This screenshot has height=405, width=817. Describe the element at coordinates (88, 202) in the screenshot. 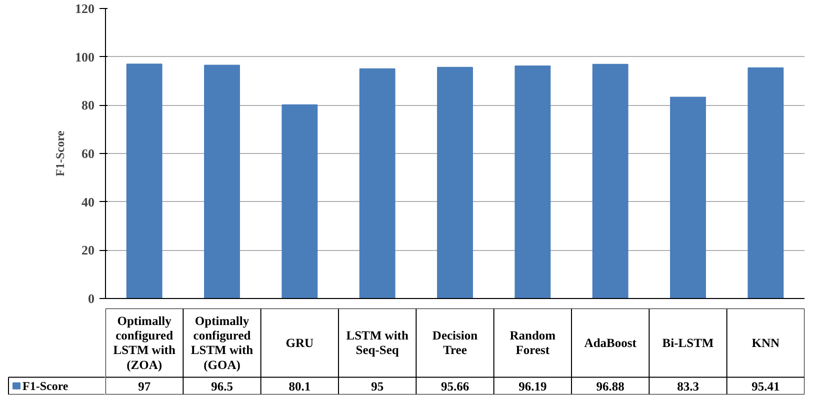

I see `y-tick-label: 40` at that location.